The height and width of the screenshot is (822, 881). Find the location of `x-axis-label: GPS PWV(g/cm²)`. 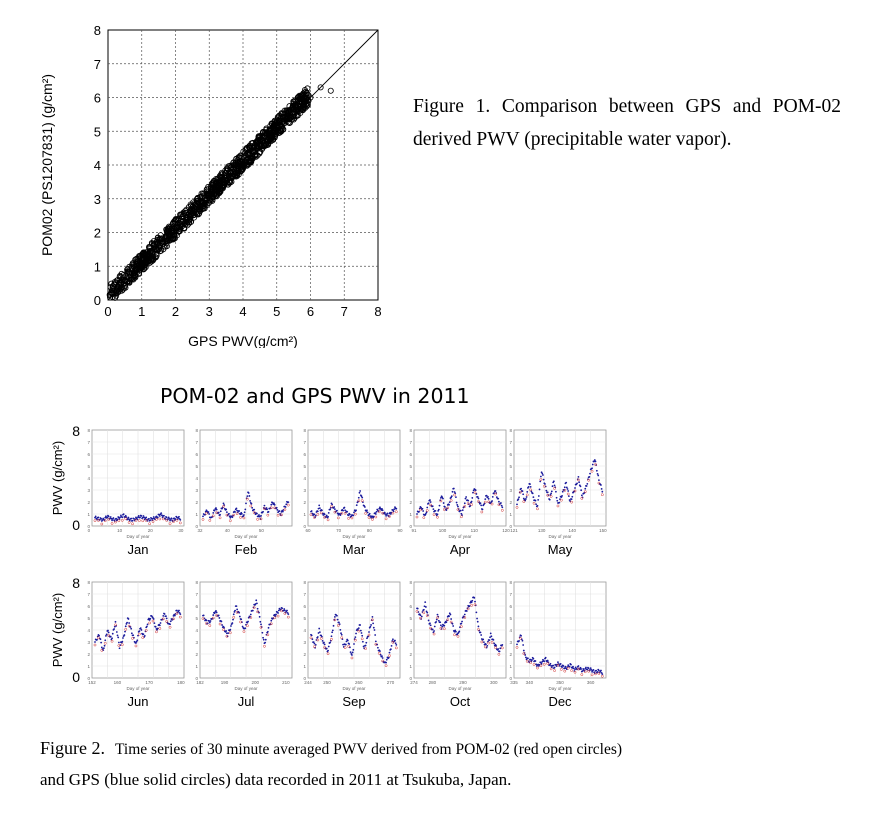

x-axis-label: GPS PWV(g/cm²) is located at coordinates (243, 340).